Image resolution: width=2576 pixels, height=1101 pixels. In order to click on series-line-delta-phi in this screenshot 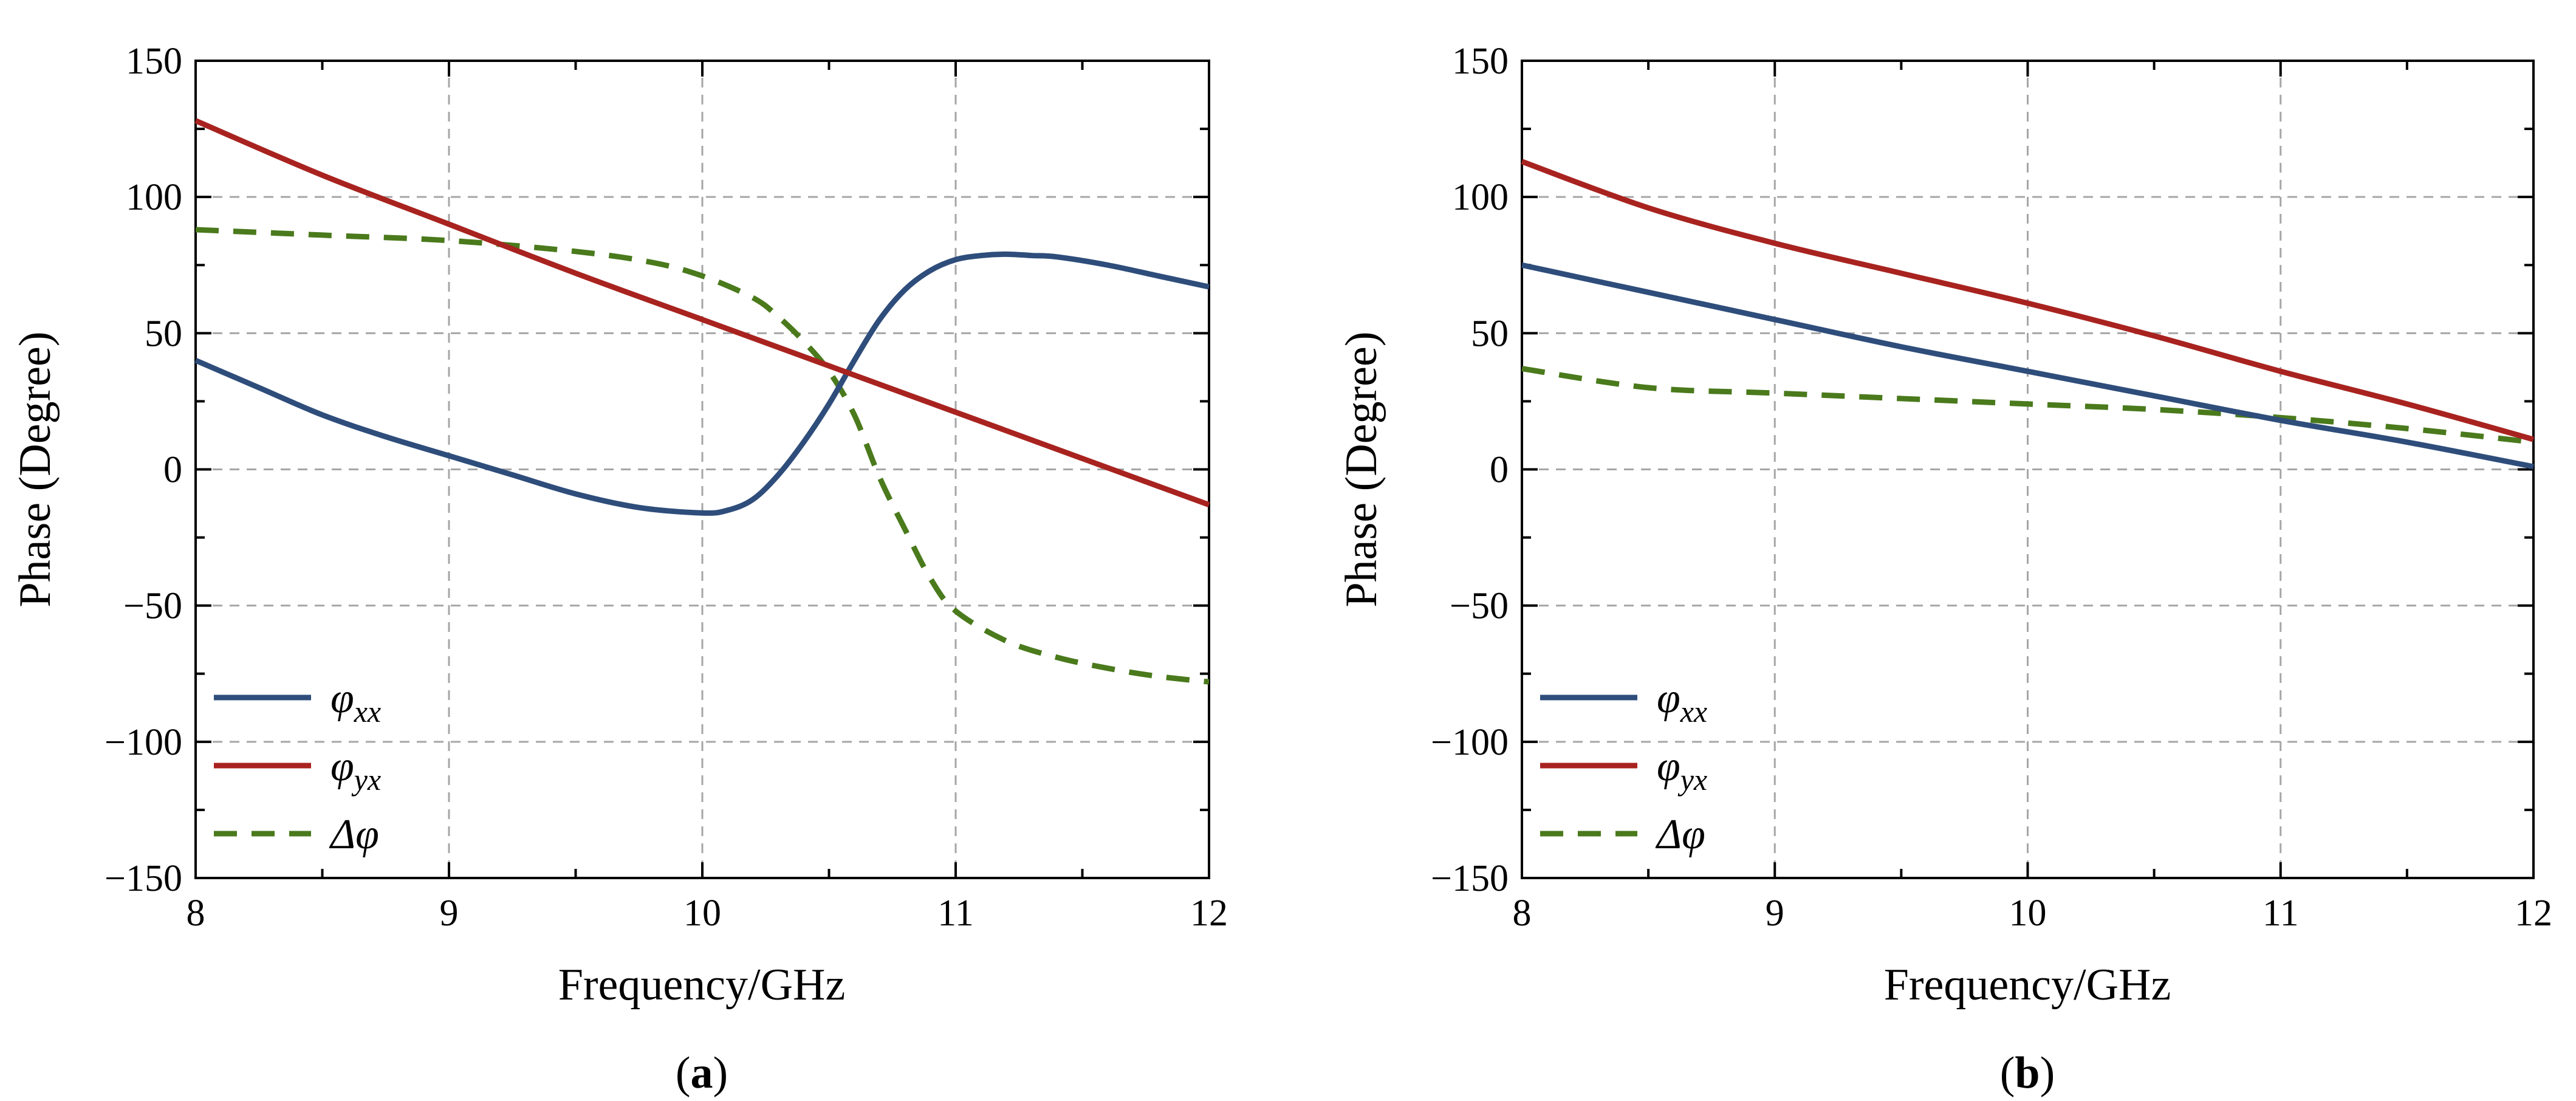, I will do `click(2027, 406)`.